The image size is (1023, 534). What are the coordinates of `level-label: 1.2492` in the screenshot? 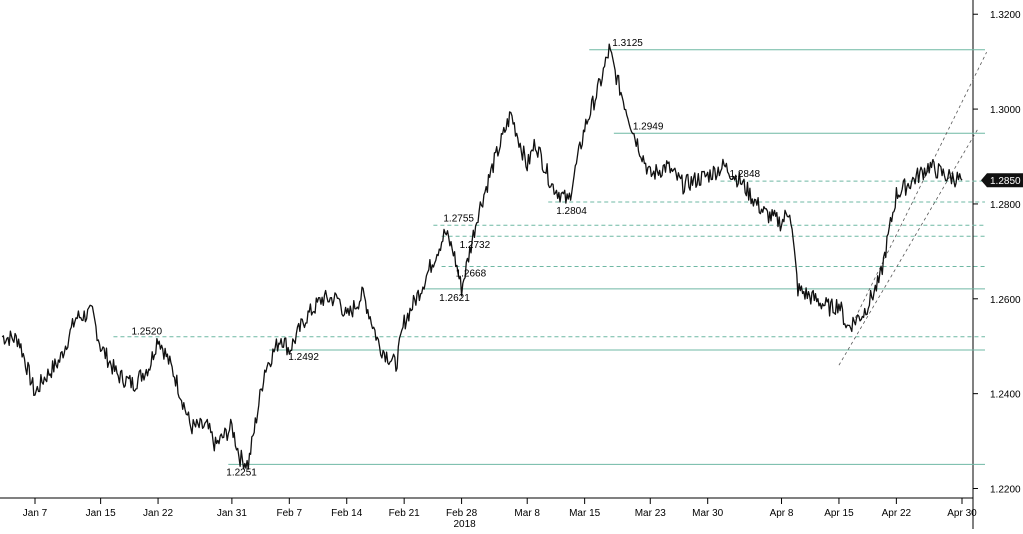 It's located at (303, 357).